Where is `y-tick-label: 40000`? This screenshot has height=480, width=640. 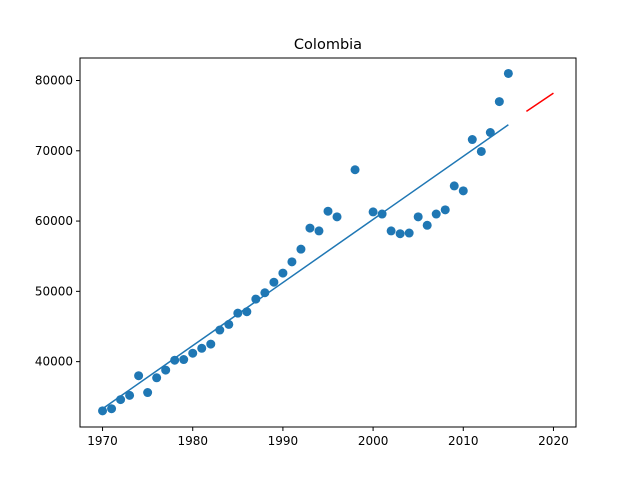 y-tick-label: 40000 is located at coordinates (54, 362).